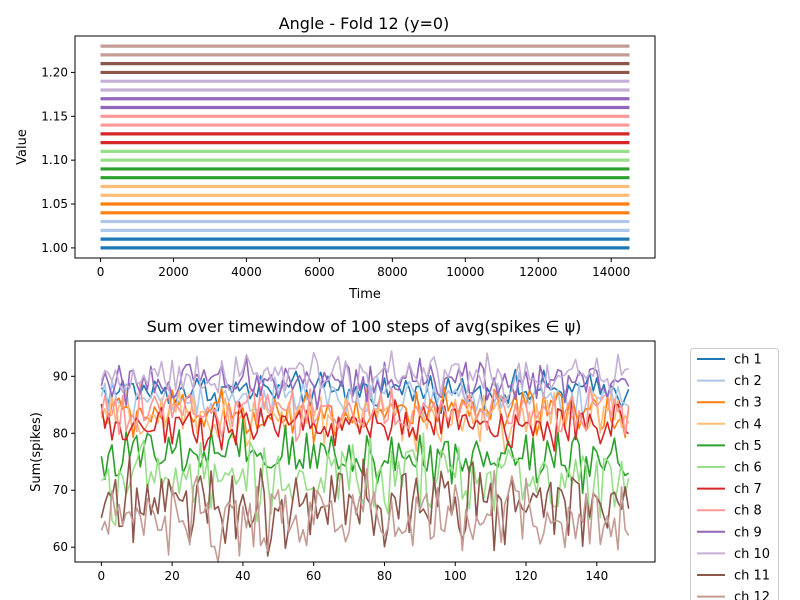 The height and width of the screenshot is (600, 800). Describe the element at coordinates (465, 272) in the screenshot. I see `top-x-tick-label: 10000` at that location.